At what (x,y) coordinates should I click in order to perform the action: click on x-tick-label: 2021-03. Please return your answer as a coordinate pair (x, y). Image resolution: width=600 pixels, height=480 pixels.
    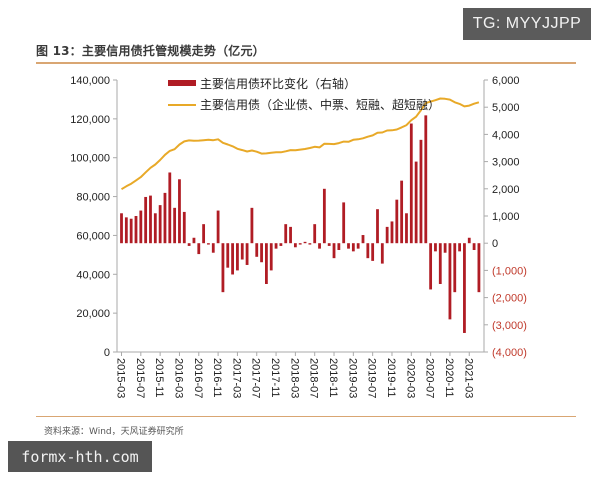
    Looking at the image, I should click on (468, 378).